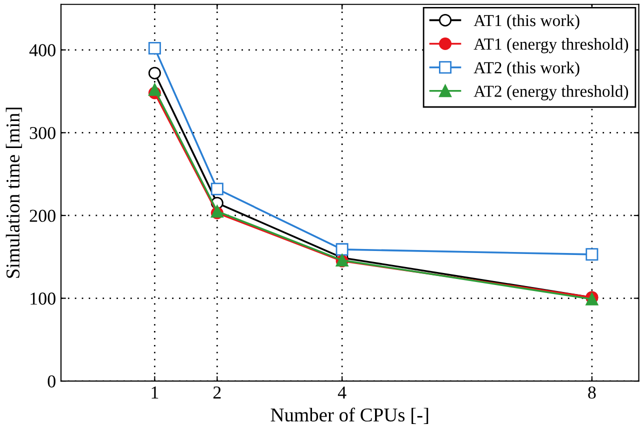 The height and width of the screenshot is (438, 642). Describe the element at coordinates (551, 46) in the screenshot. I see `legend-label: AT1 (energy threshold)` at that location.